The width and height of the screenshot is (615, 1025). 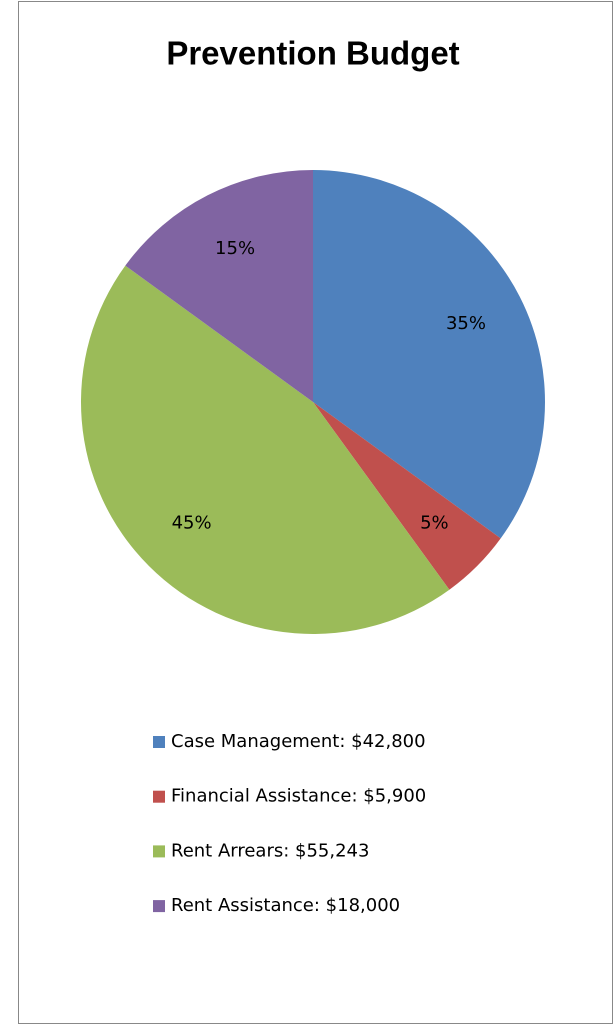 I want to click on chart-title: Prevention Budget, so click(x=312, y=53).